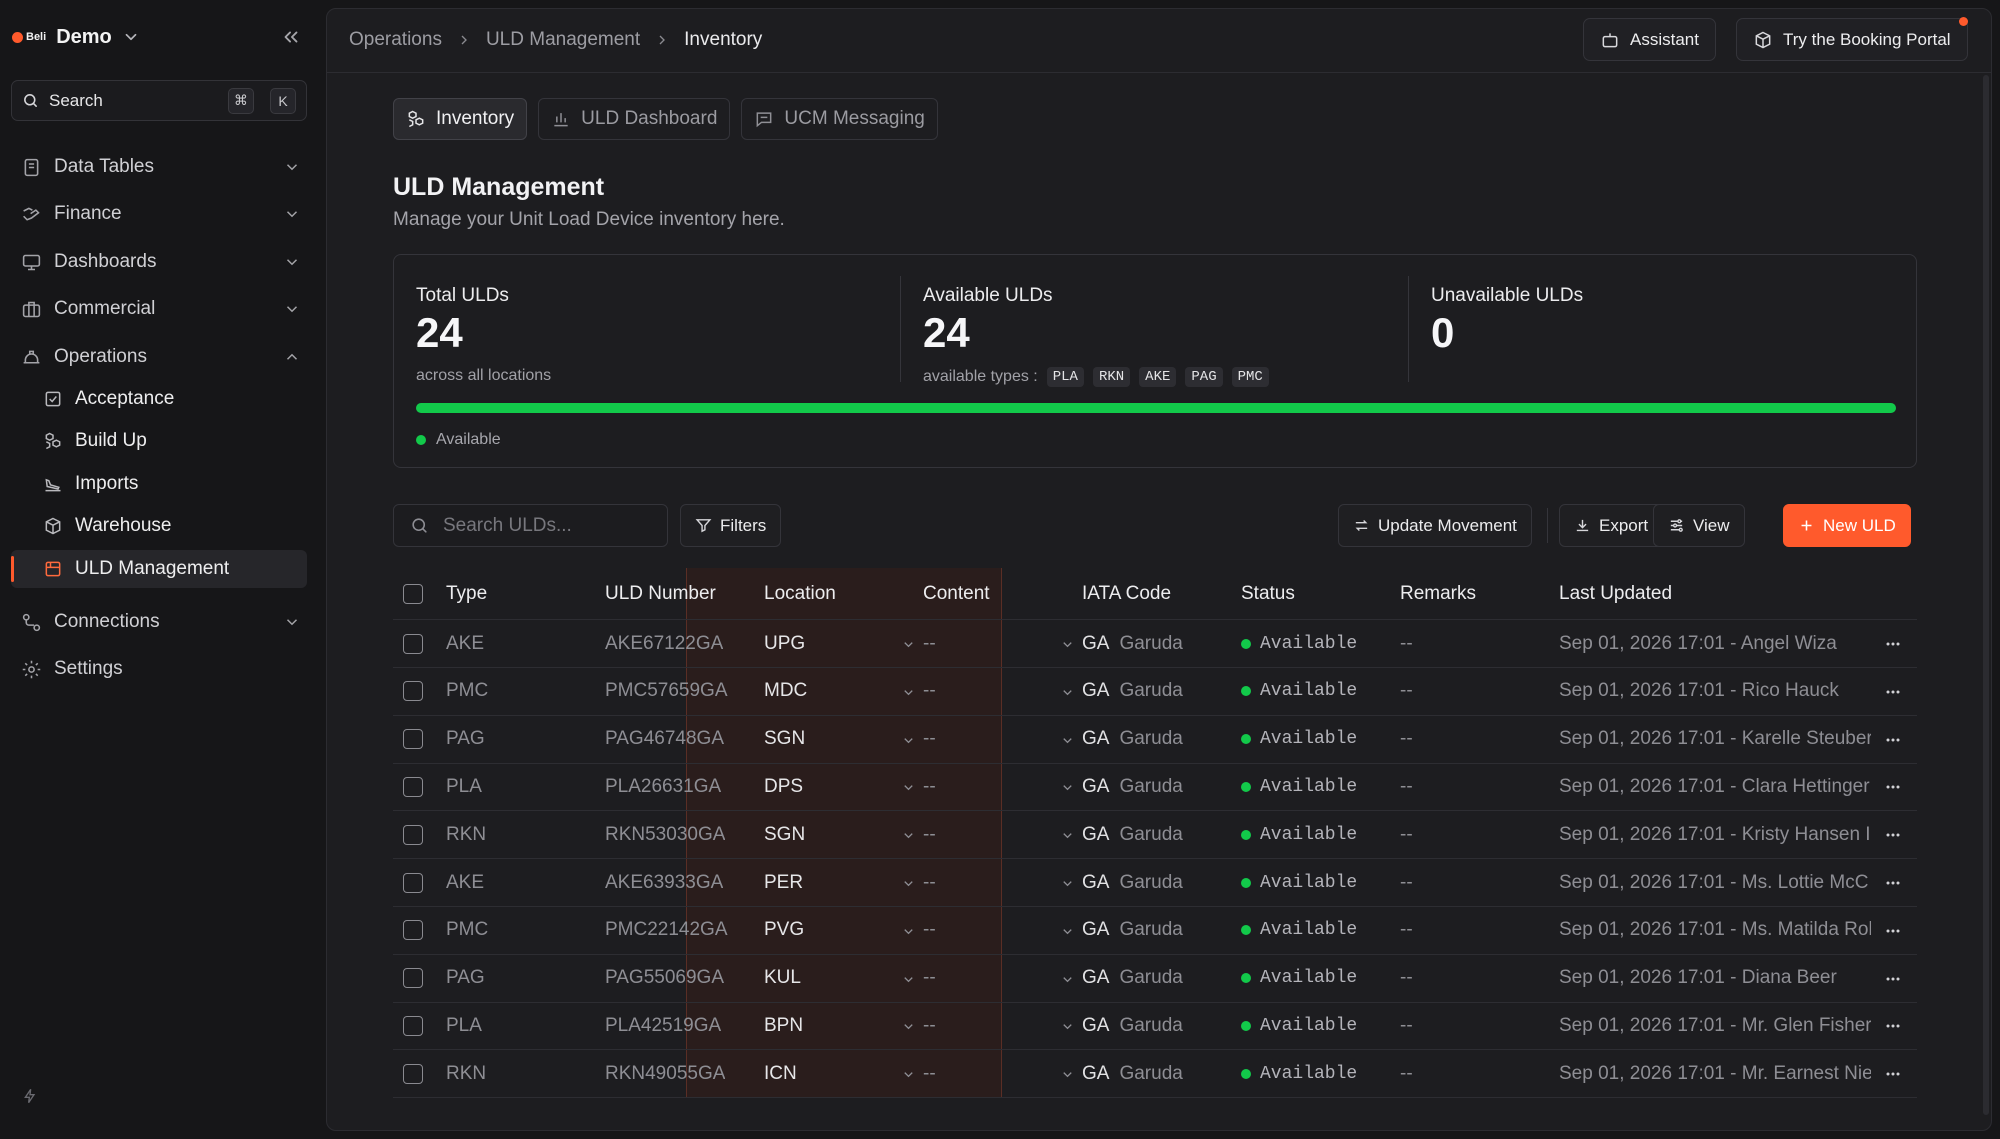 The width and height of the screenshot is (2000, 1139). Describe the element at coordinates (1611, 525) in the screenshot. I see `export-button: Export` at that location.